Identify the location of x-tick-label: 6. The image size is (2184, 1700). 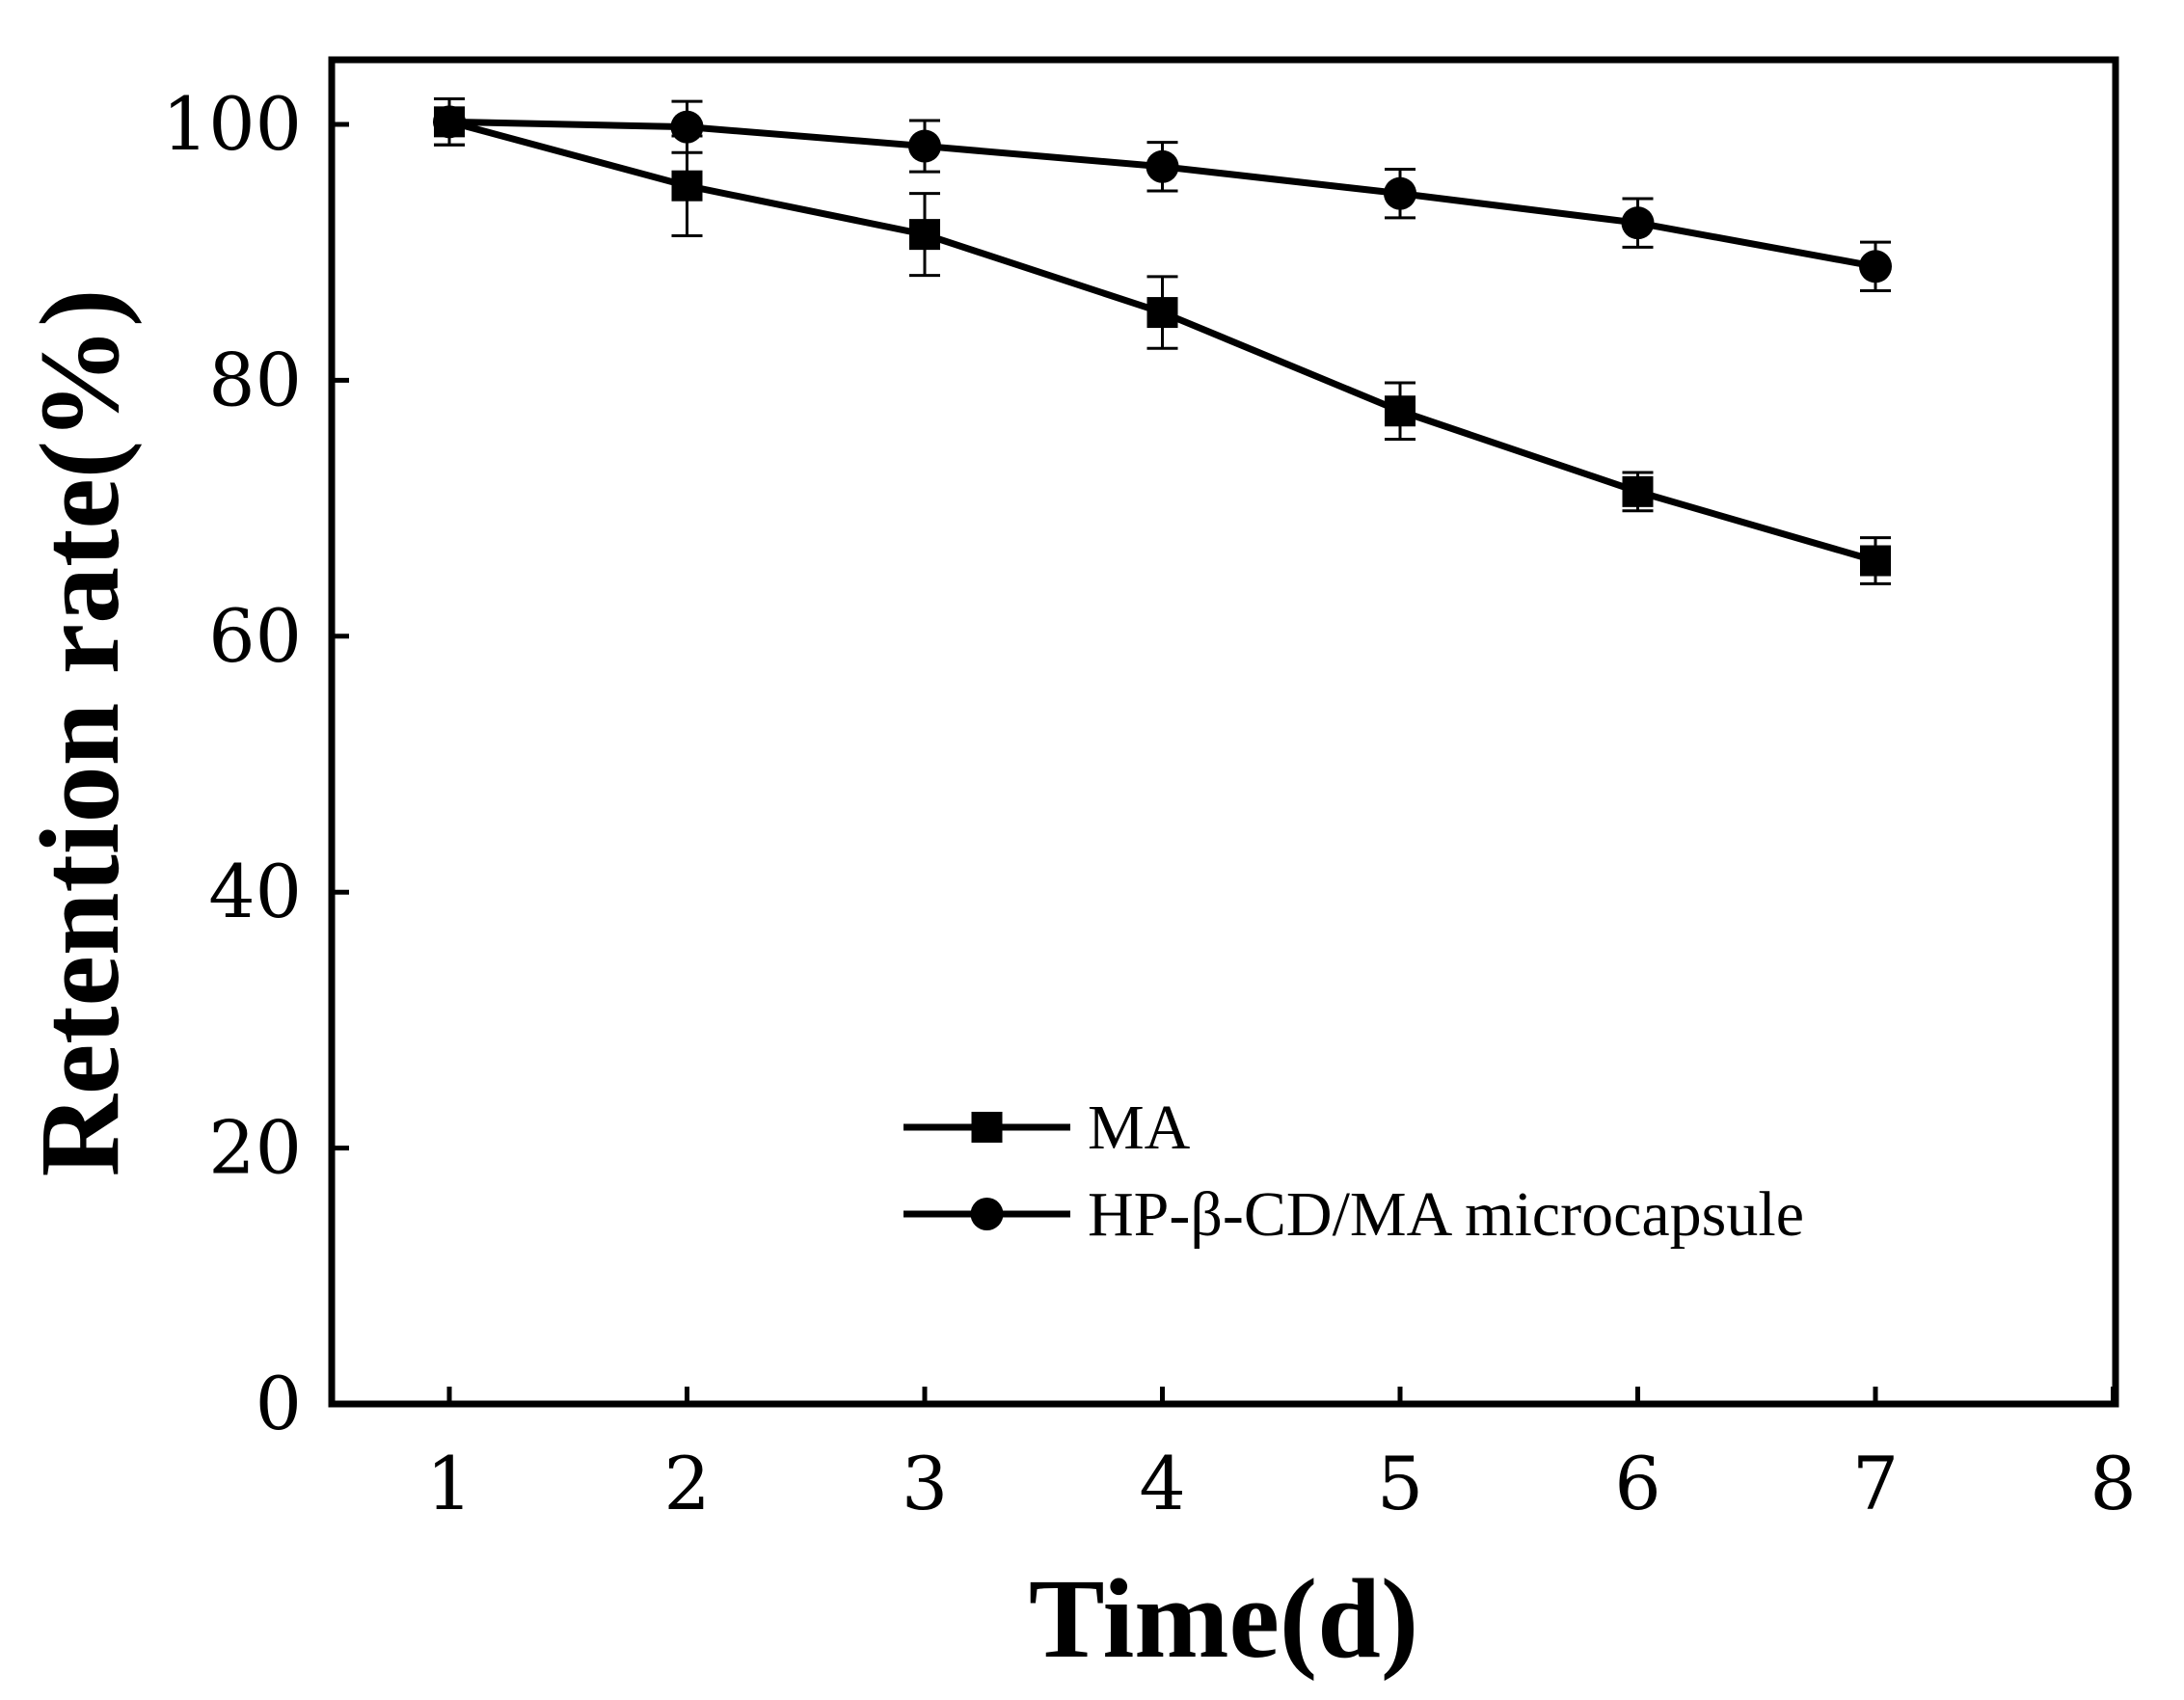
(1637, 1483).